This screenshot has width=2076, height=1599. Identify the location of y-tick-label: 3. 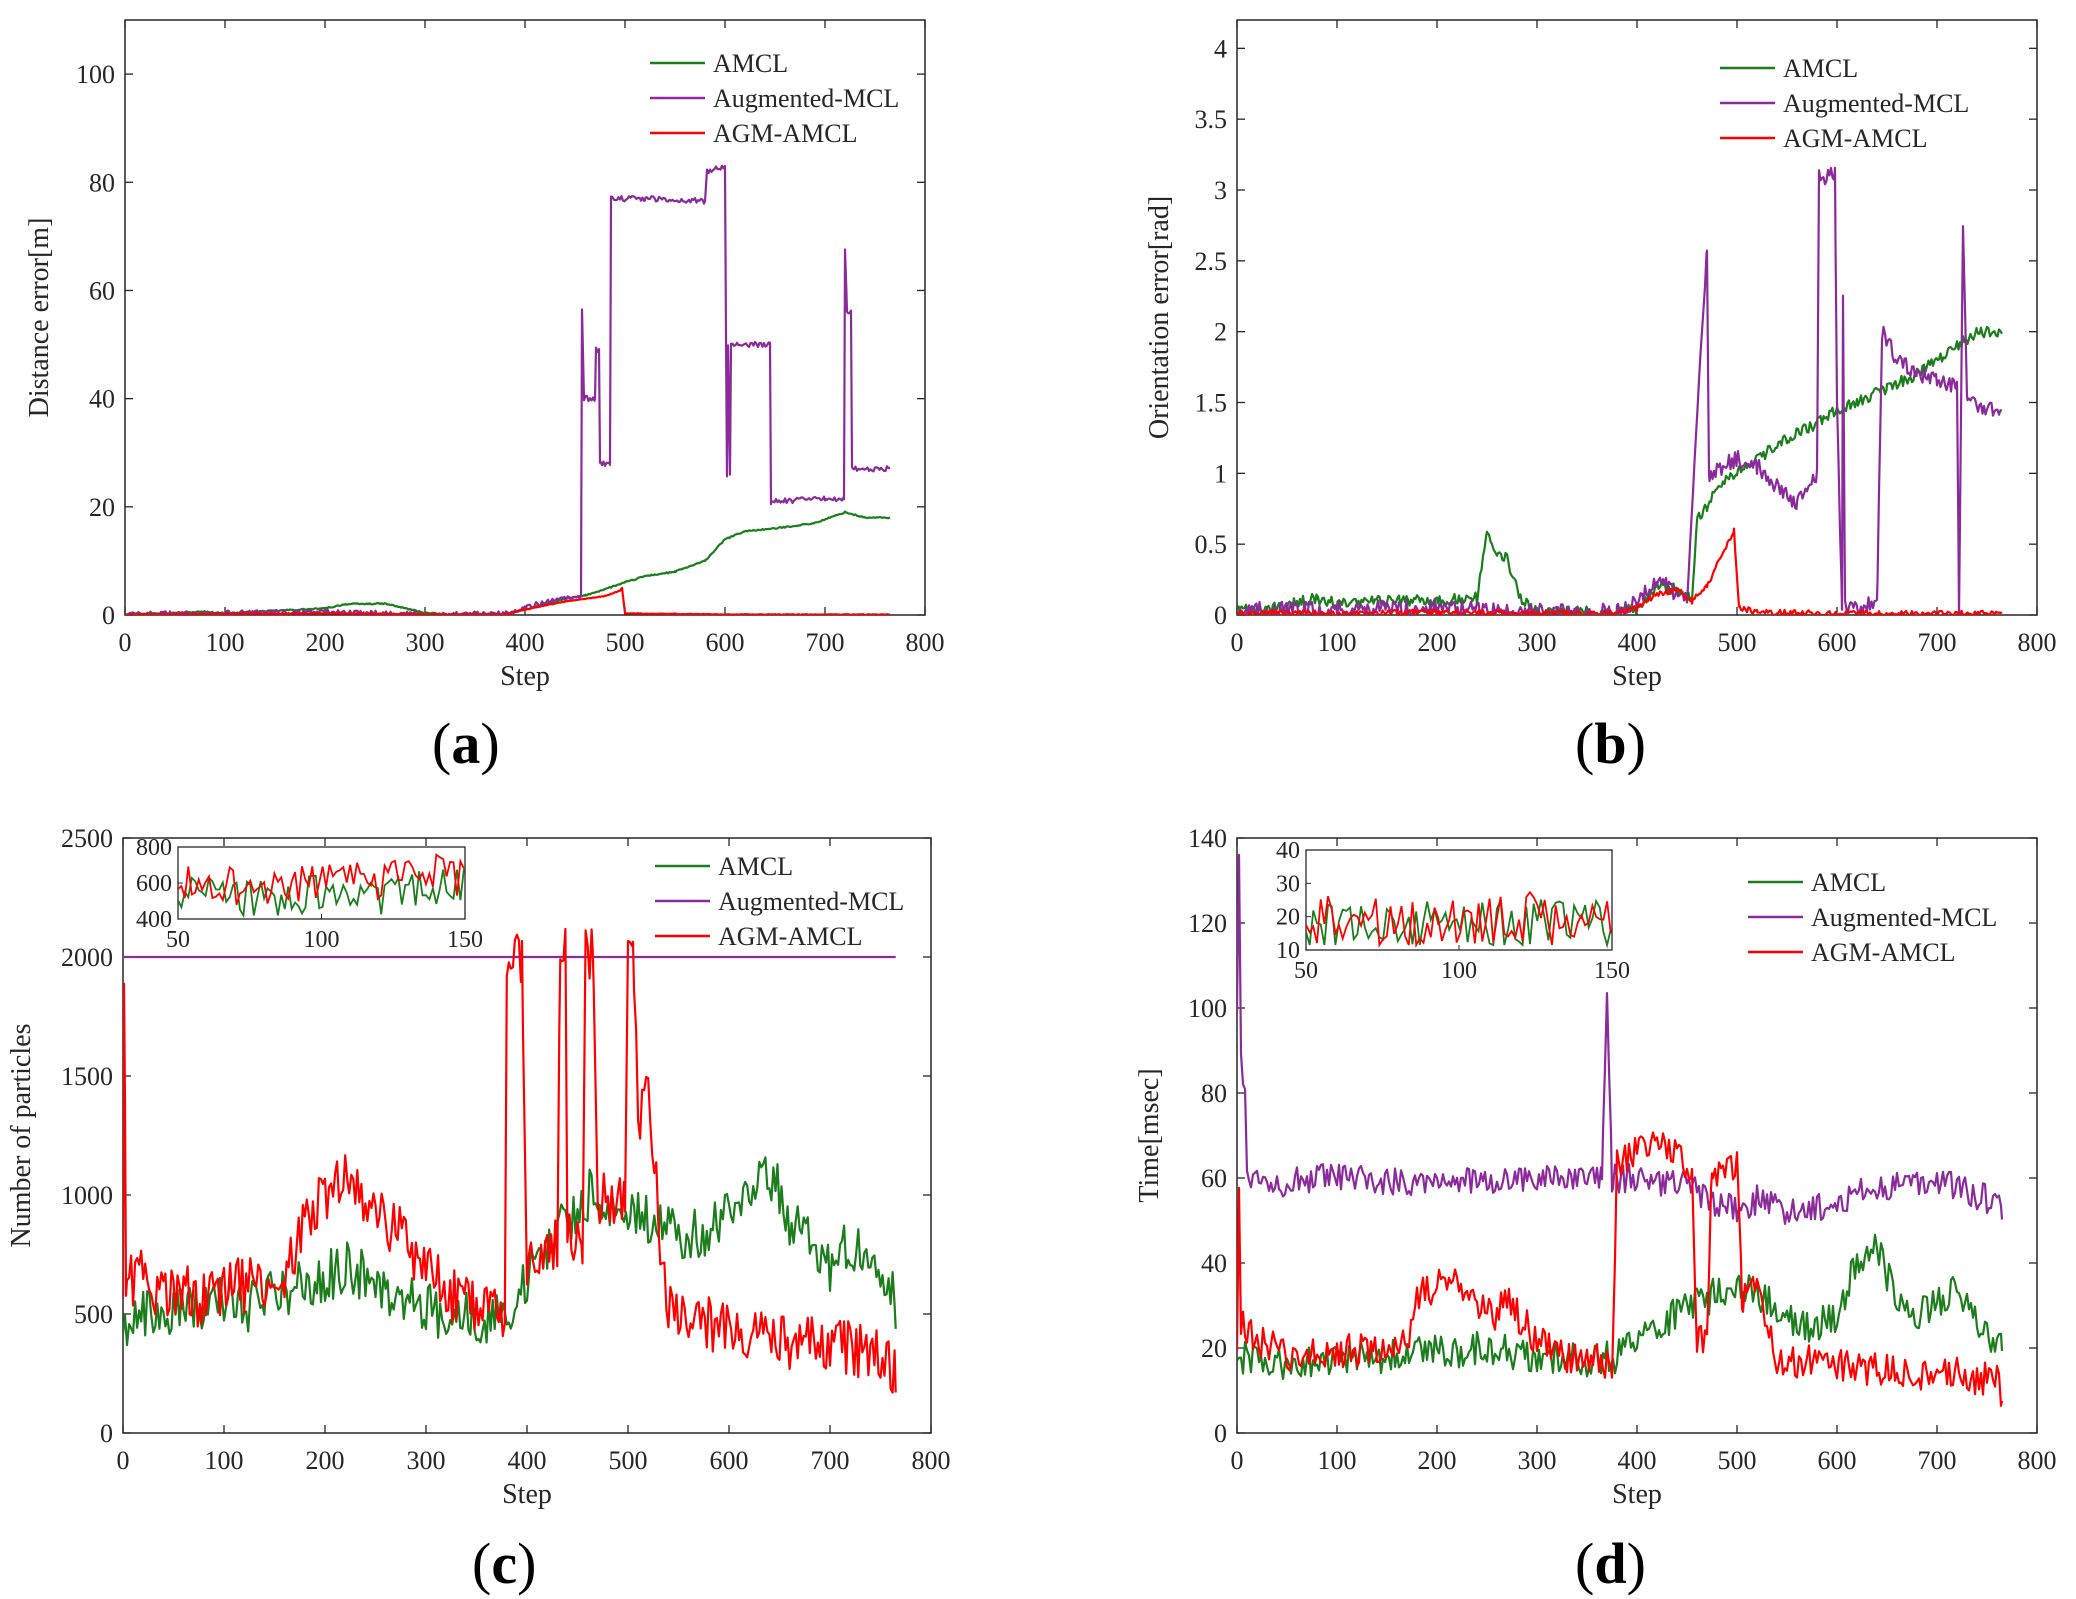
(1220, 190).